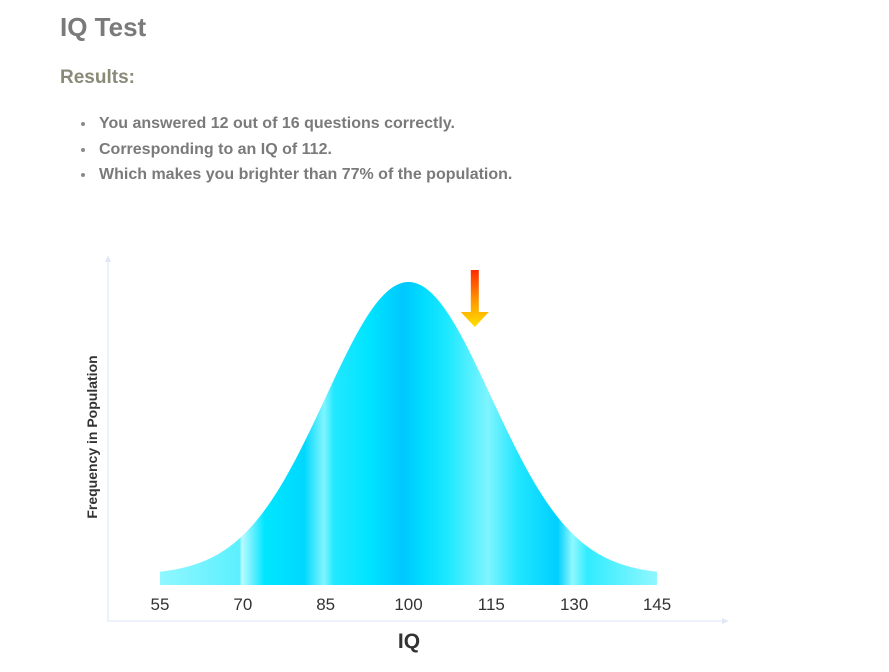  What do you see at coordinates (160, 604) in the screenshot?
I see `x-tick-label-55: 55` at bounding box center [160, 604].